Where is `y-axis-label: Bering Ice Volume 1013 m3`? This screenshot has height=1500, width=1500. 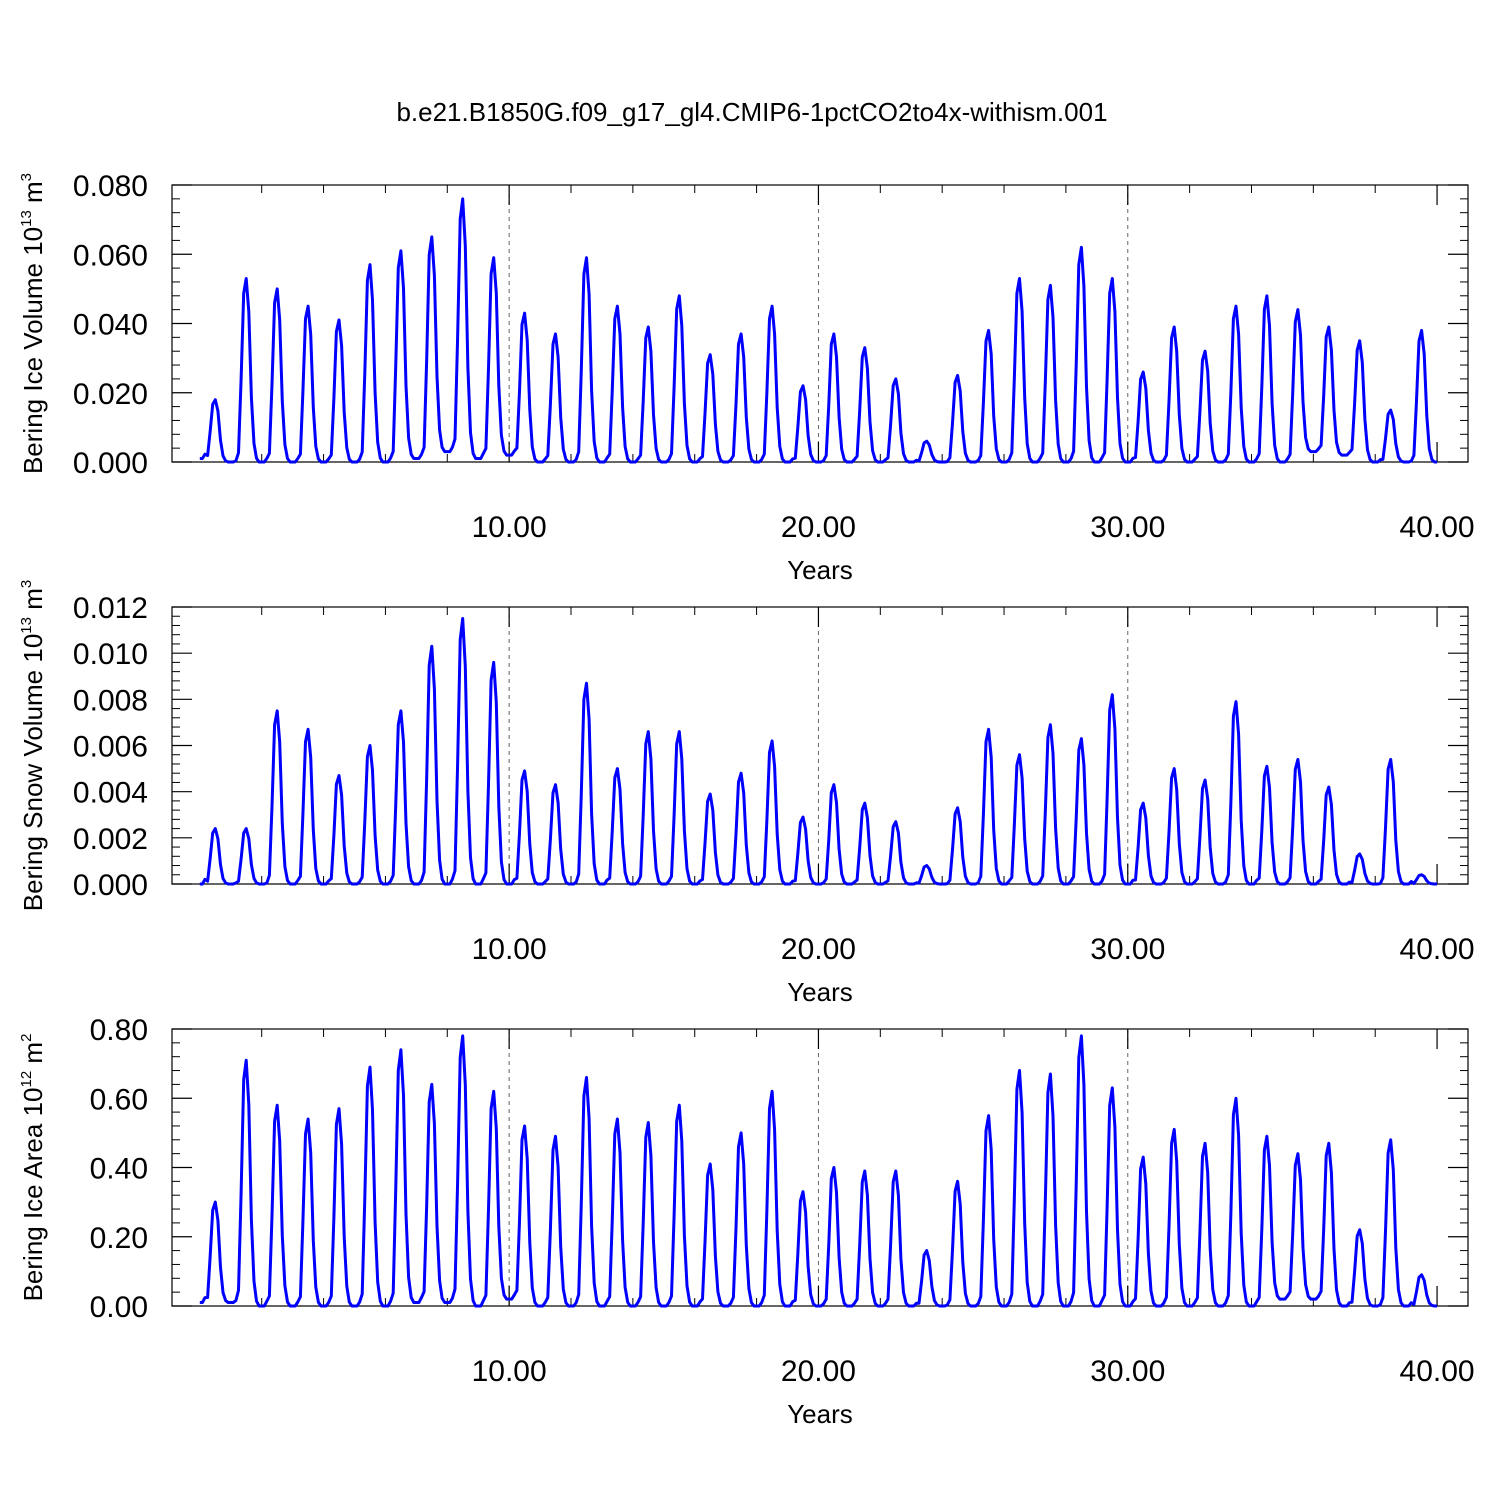 y-axis-label: Bering Ice Volume 1013 m3 is located at coordinates (33, 323).